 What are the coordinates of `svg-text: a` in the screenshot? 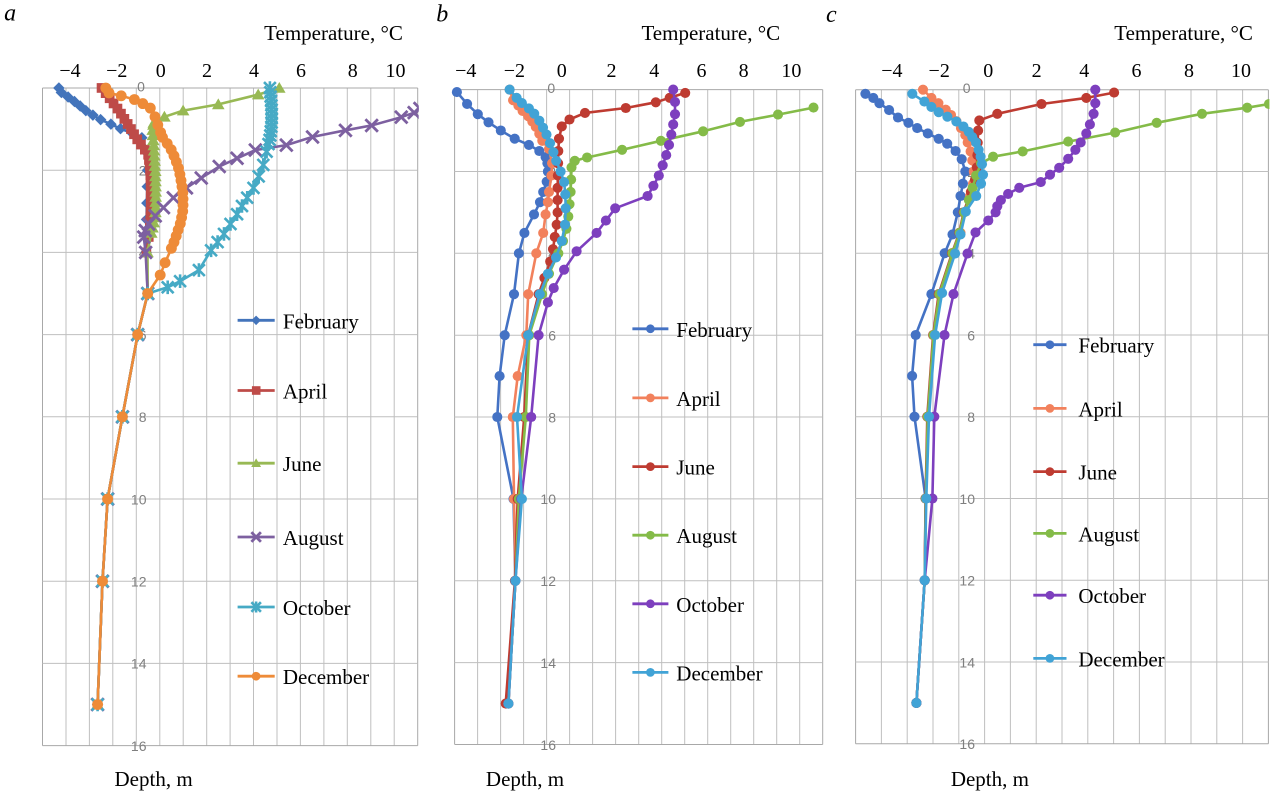 It's located at (10, 14).